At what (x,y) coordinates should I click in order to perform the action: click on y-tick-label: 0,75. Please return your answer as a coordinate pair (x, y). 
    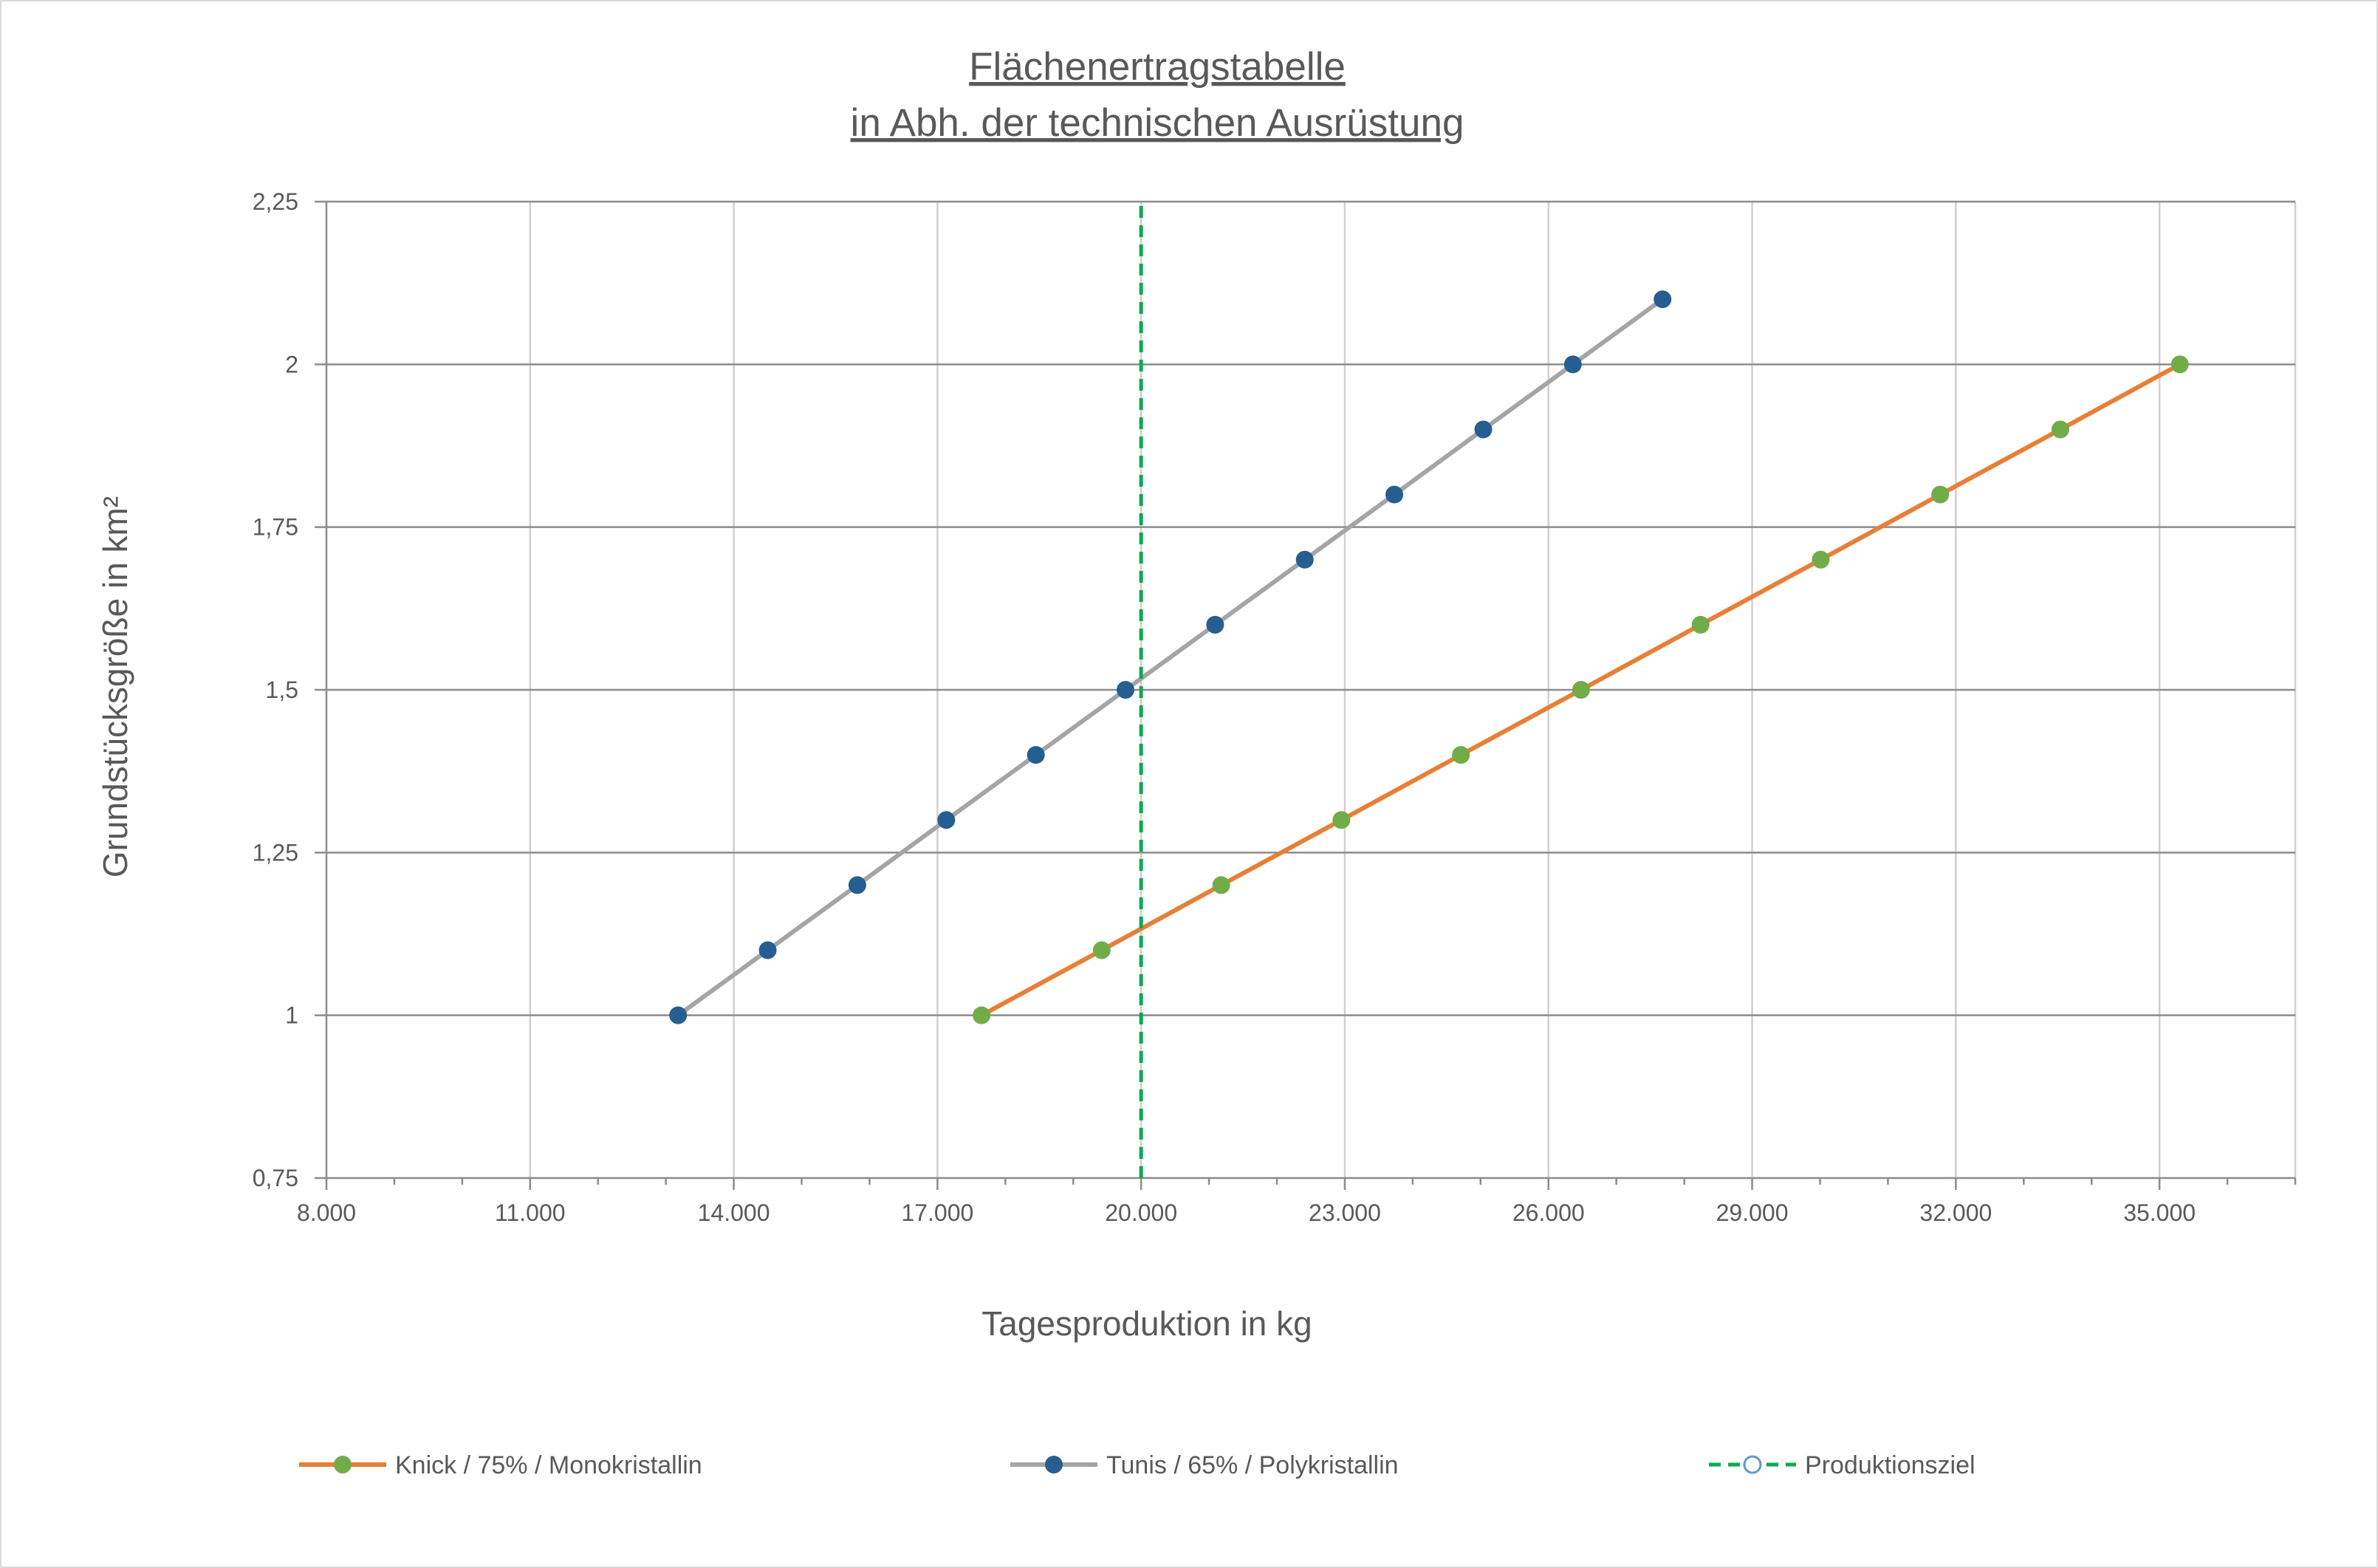
    Looking at the image, I should click on (275, 1178).